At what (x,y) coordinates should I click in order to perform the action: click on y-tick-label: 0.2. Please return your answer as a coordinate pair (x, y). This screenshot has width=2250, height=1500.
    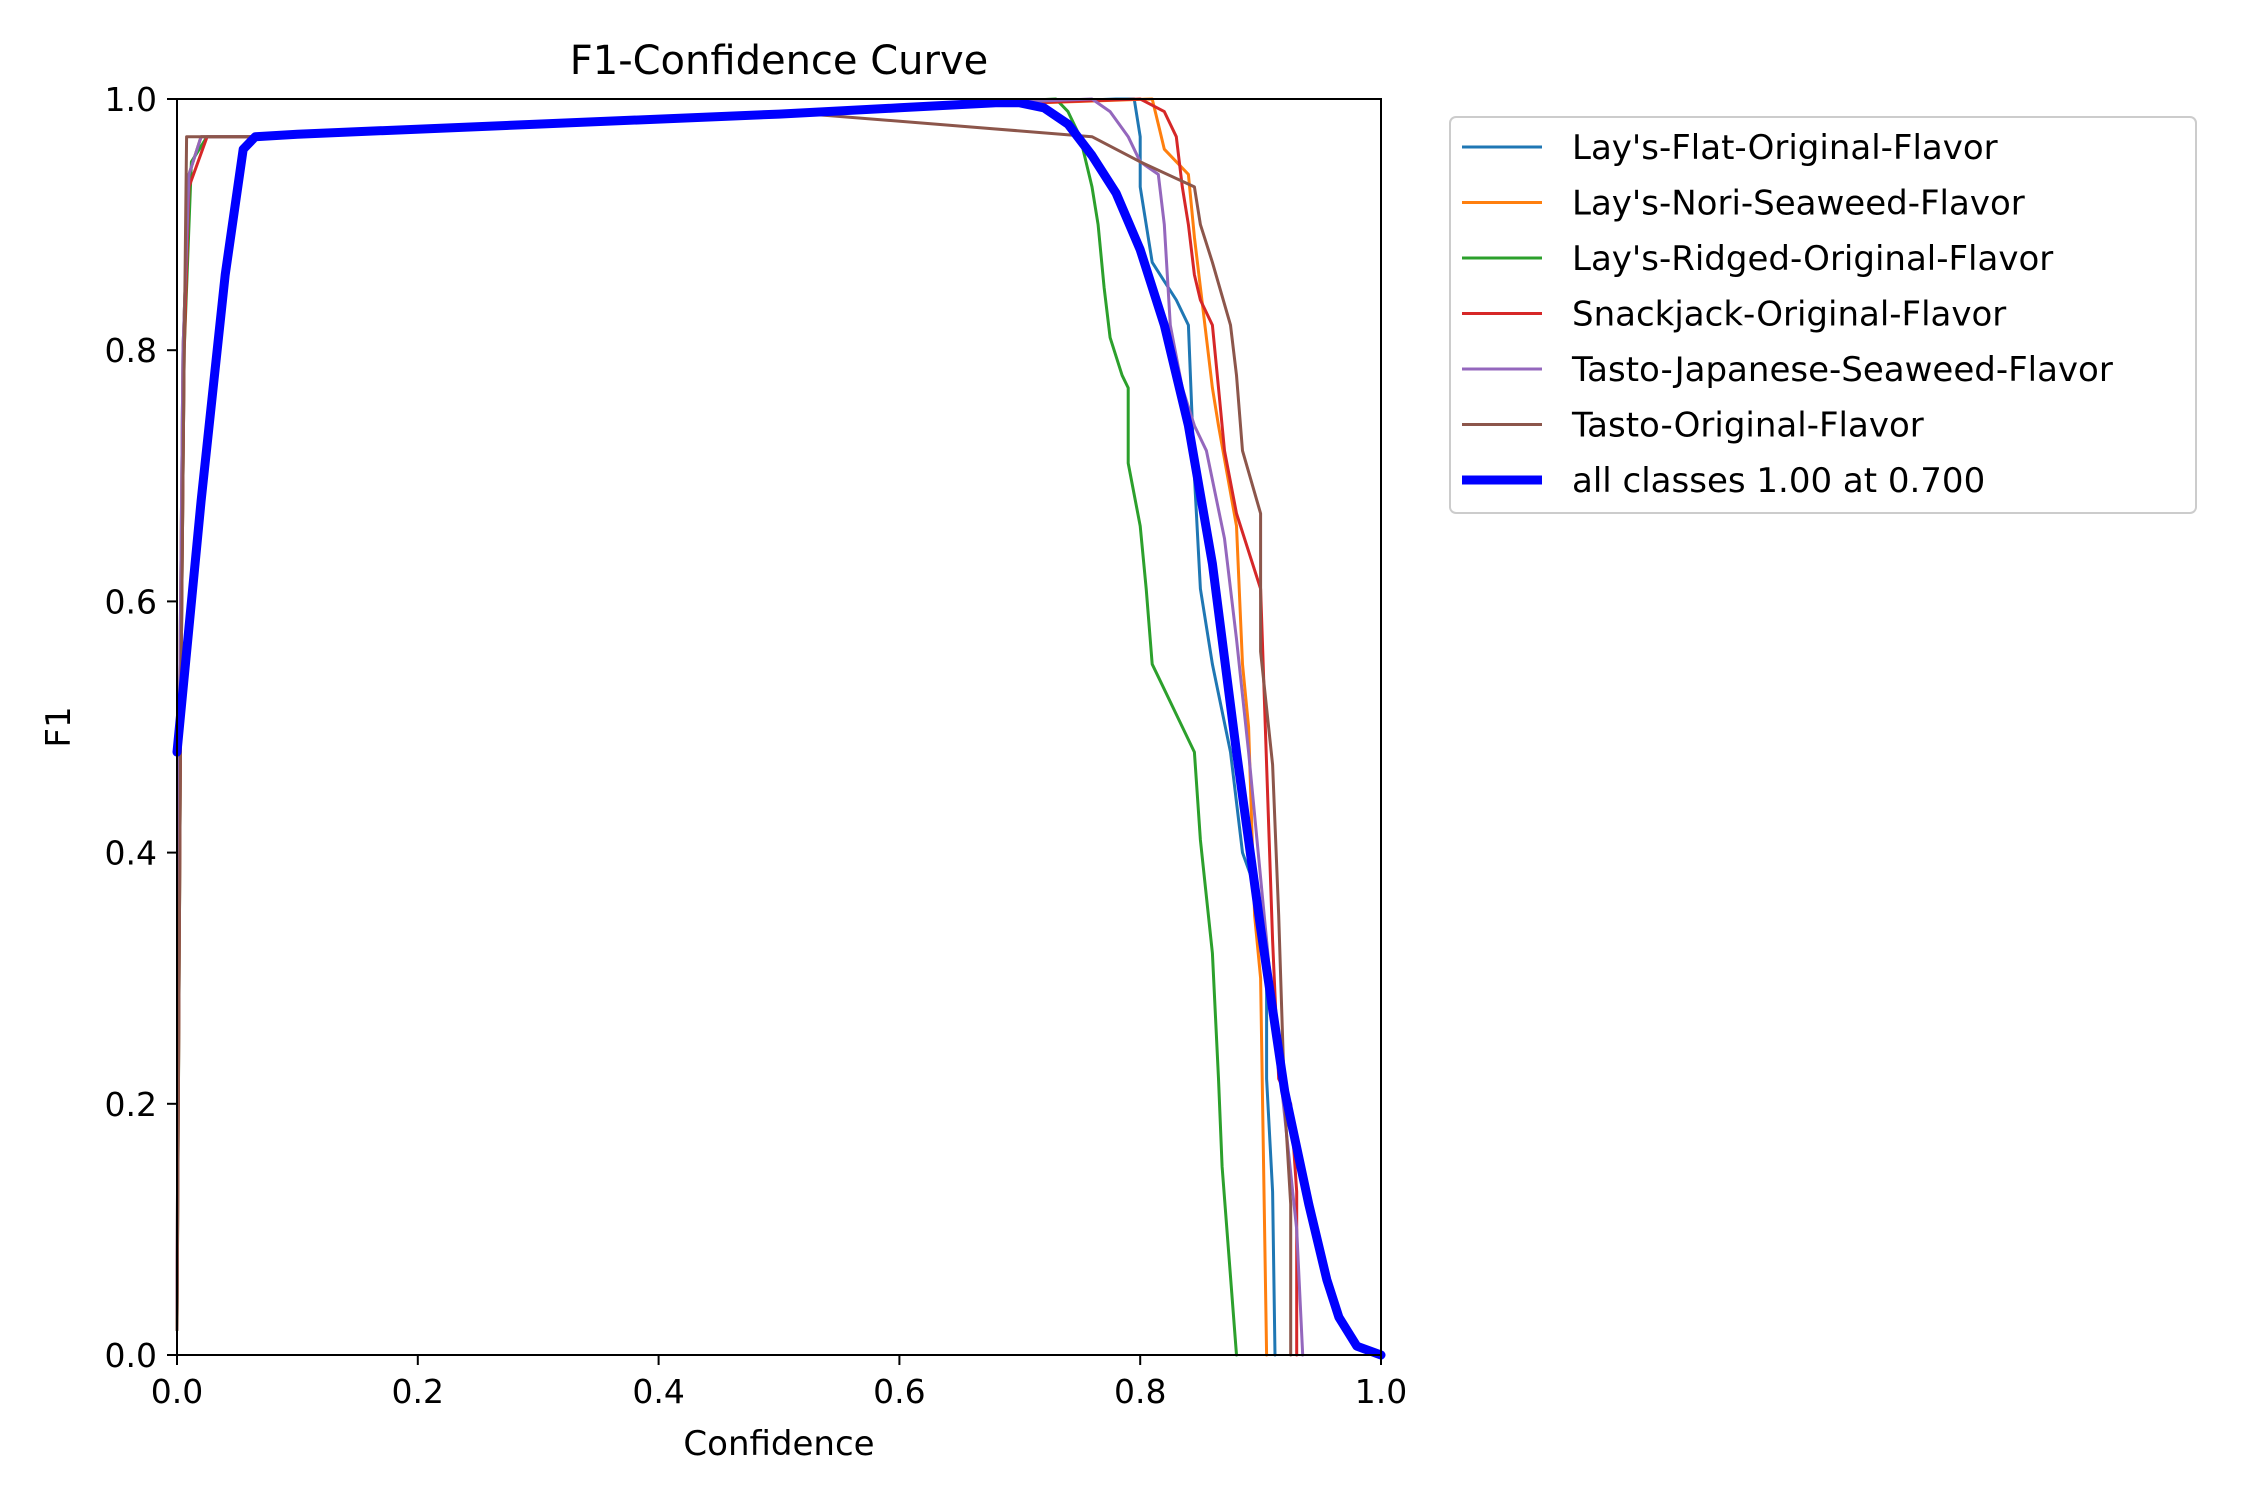
    Looking at the image, I should click on (131, 1104).